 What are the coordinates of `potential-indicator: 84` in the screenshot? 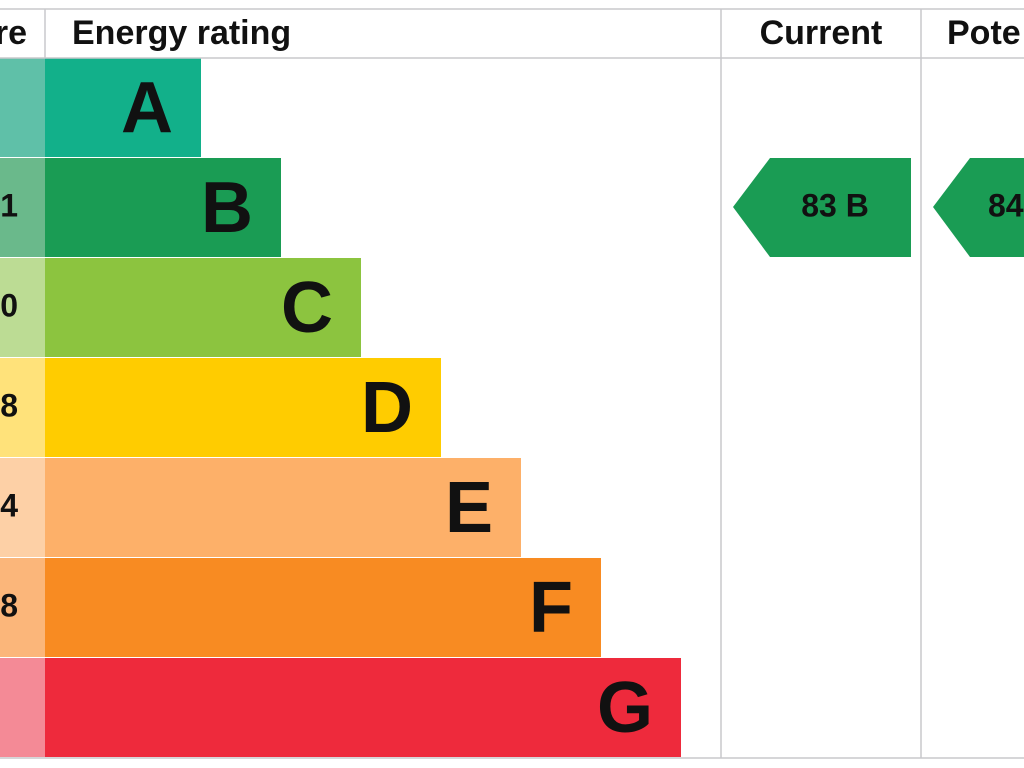 It's located at (978, 207).